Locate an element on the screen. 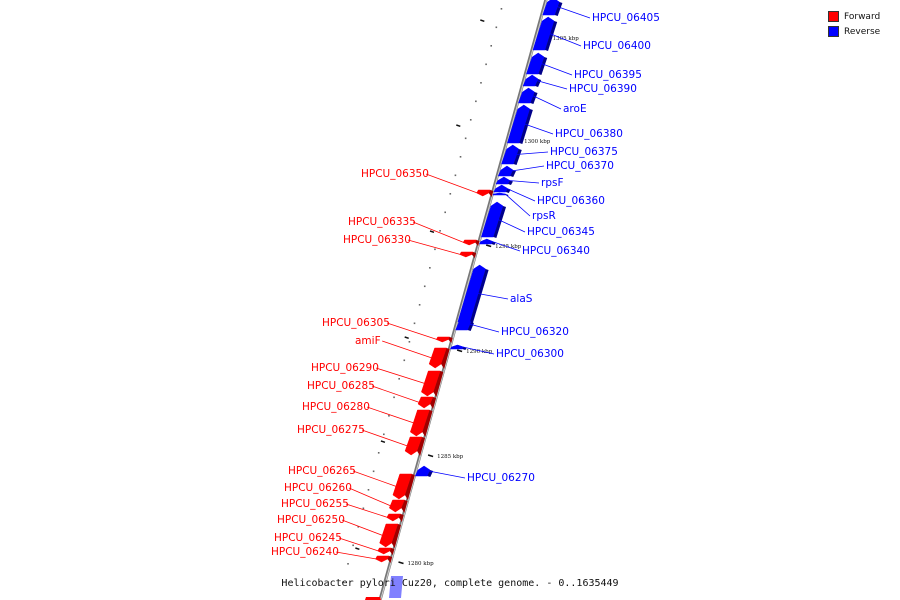 Image resolution: width=900 pixels, height=600 pixels. gene-label-HPCU_06300: HPCU_06300 is located at coordinates (530, 354).